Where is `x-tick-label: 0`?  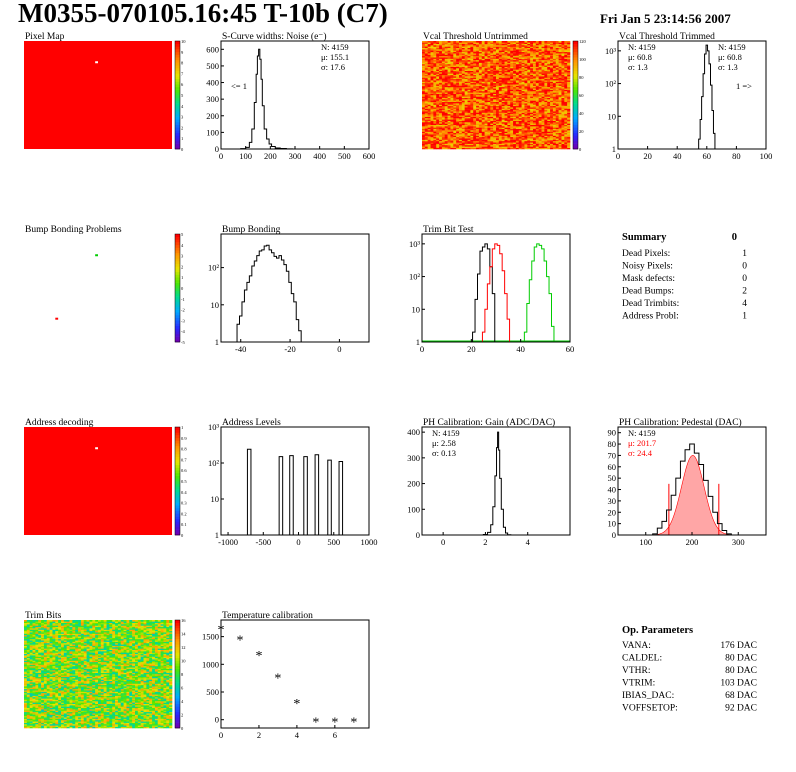
x-tick-label: 0 is located at coordinates (443, 542).